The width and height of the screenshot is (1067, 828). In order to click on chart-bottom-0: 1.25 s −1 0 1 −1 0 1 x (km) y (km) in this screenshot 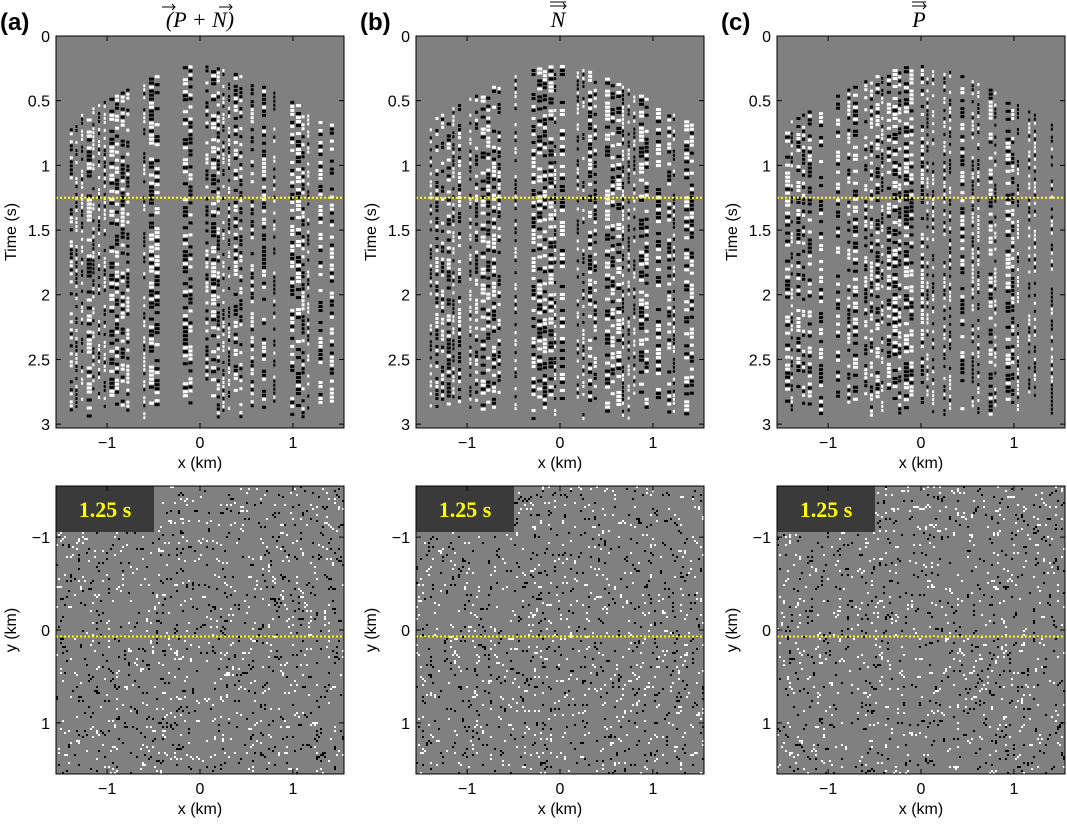, I will do `click(173, 652)`.